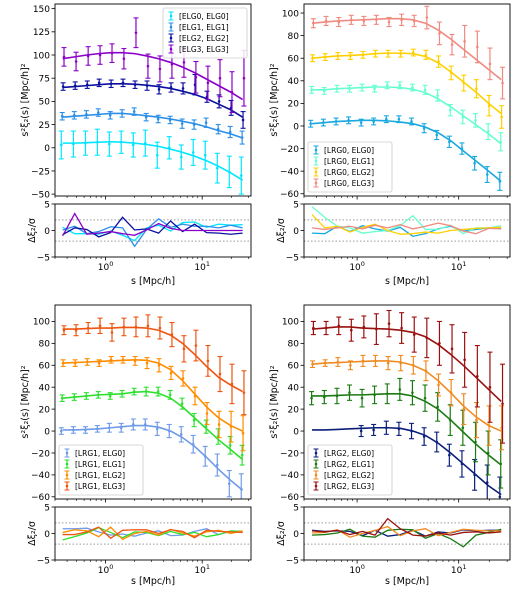 This screenshot has width=515, height=594. Describe the element at coordinates (32, 533) in the screenshot. I see `residual-y-axis-label: Δξ₂/σ` at that location.